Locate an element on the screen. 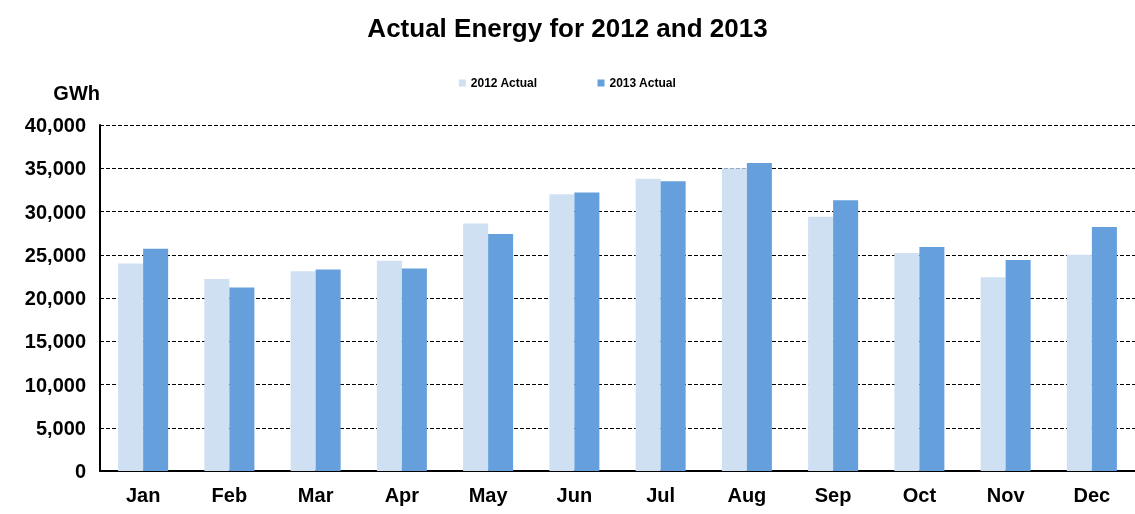 Image resolution: width=1135 pixels, height=514 pixels. x-tick-label: Oct is located at coordinates (919, 495).